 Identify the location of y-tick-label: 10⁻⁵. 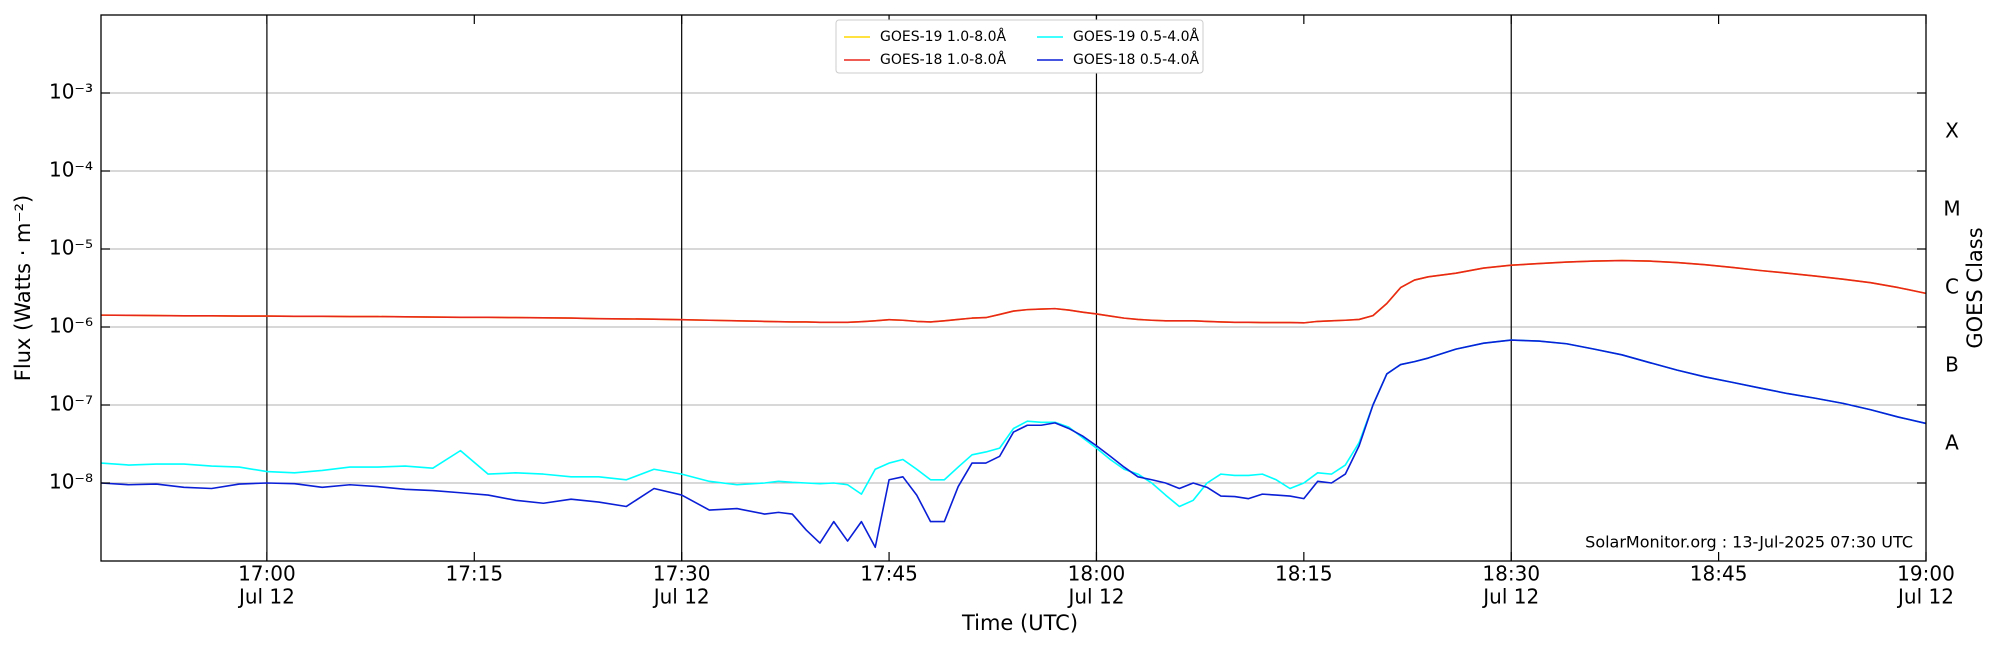
(71, 248).